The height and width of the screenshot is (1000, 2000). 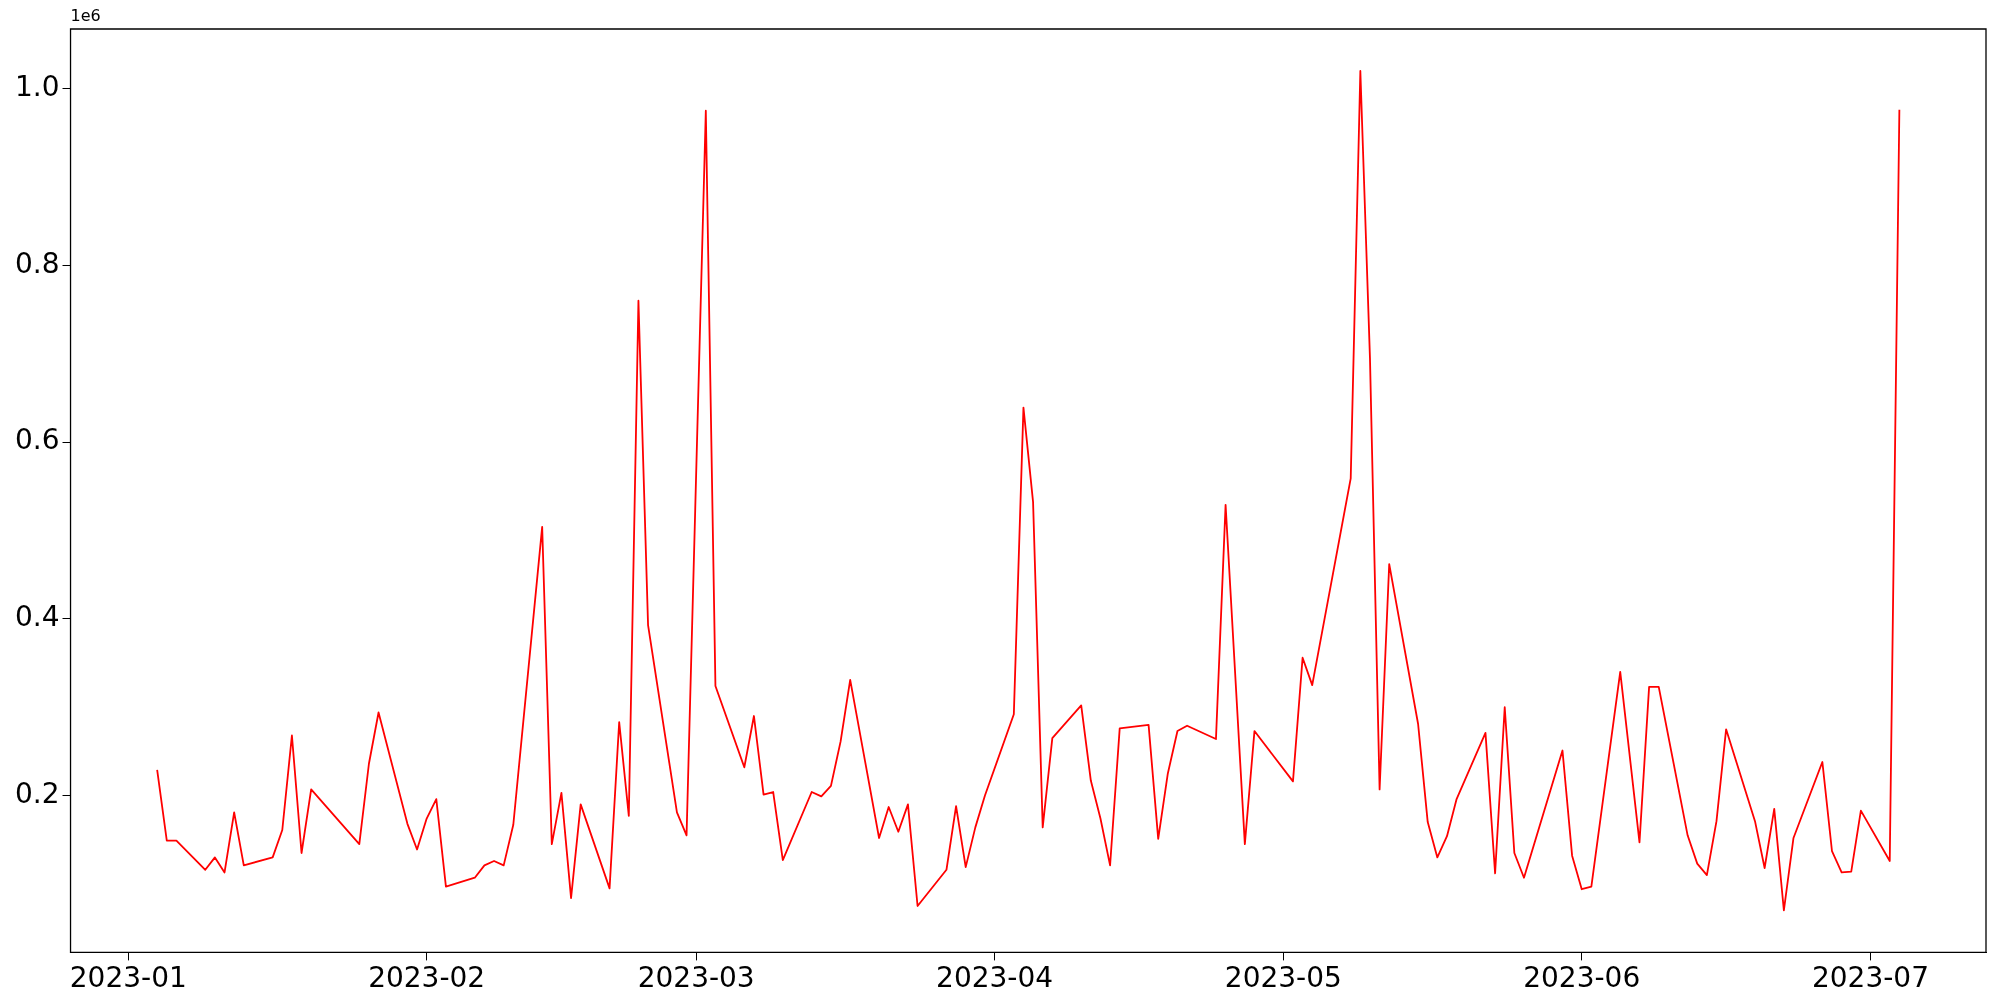 I want to click on x-tick-label: 2023-04, so click(x=995, y=978).